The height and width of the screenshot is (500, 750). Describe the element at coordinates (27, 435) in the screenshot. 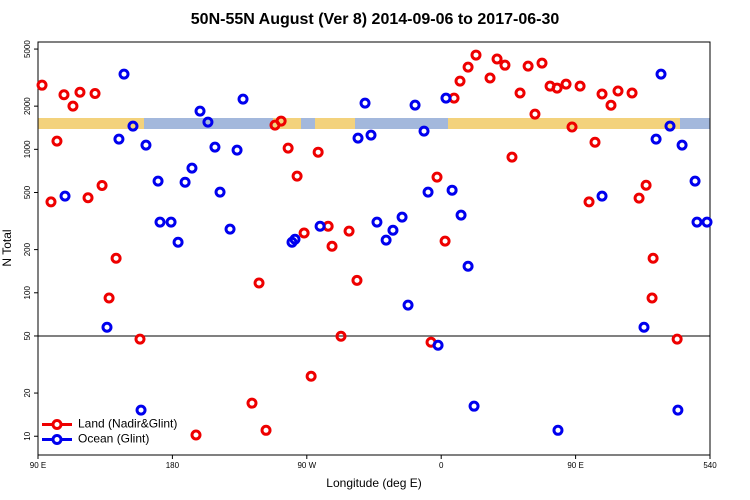

I see `y-tick-label: 10` at that location.